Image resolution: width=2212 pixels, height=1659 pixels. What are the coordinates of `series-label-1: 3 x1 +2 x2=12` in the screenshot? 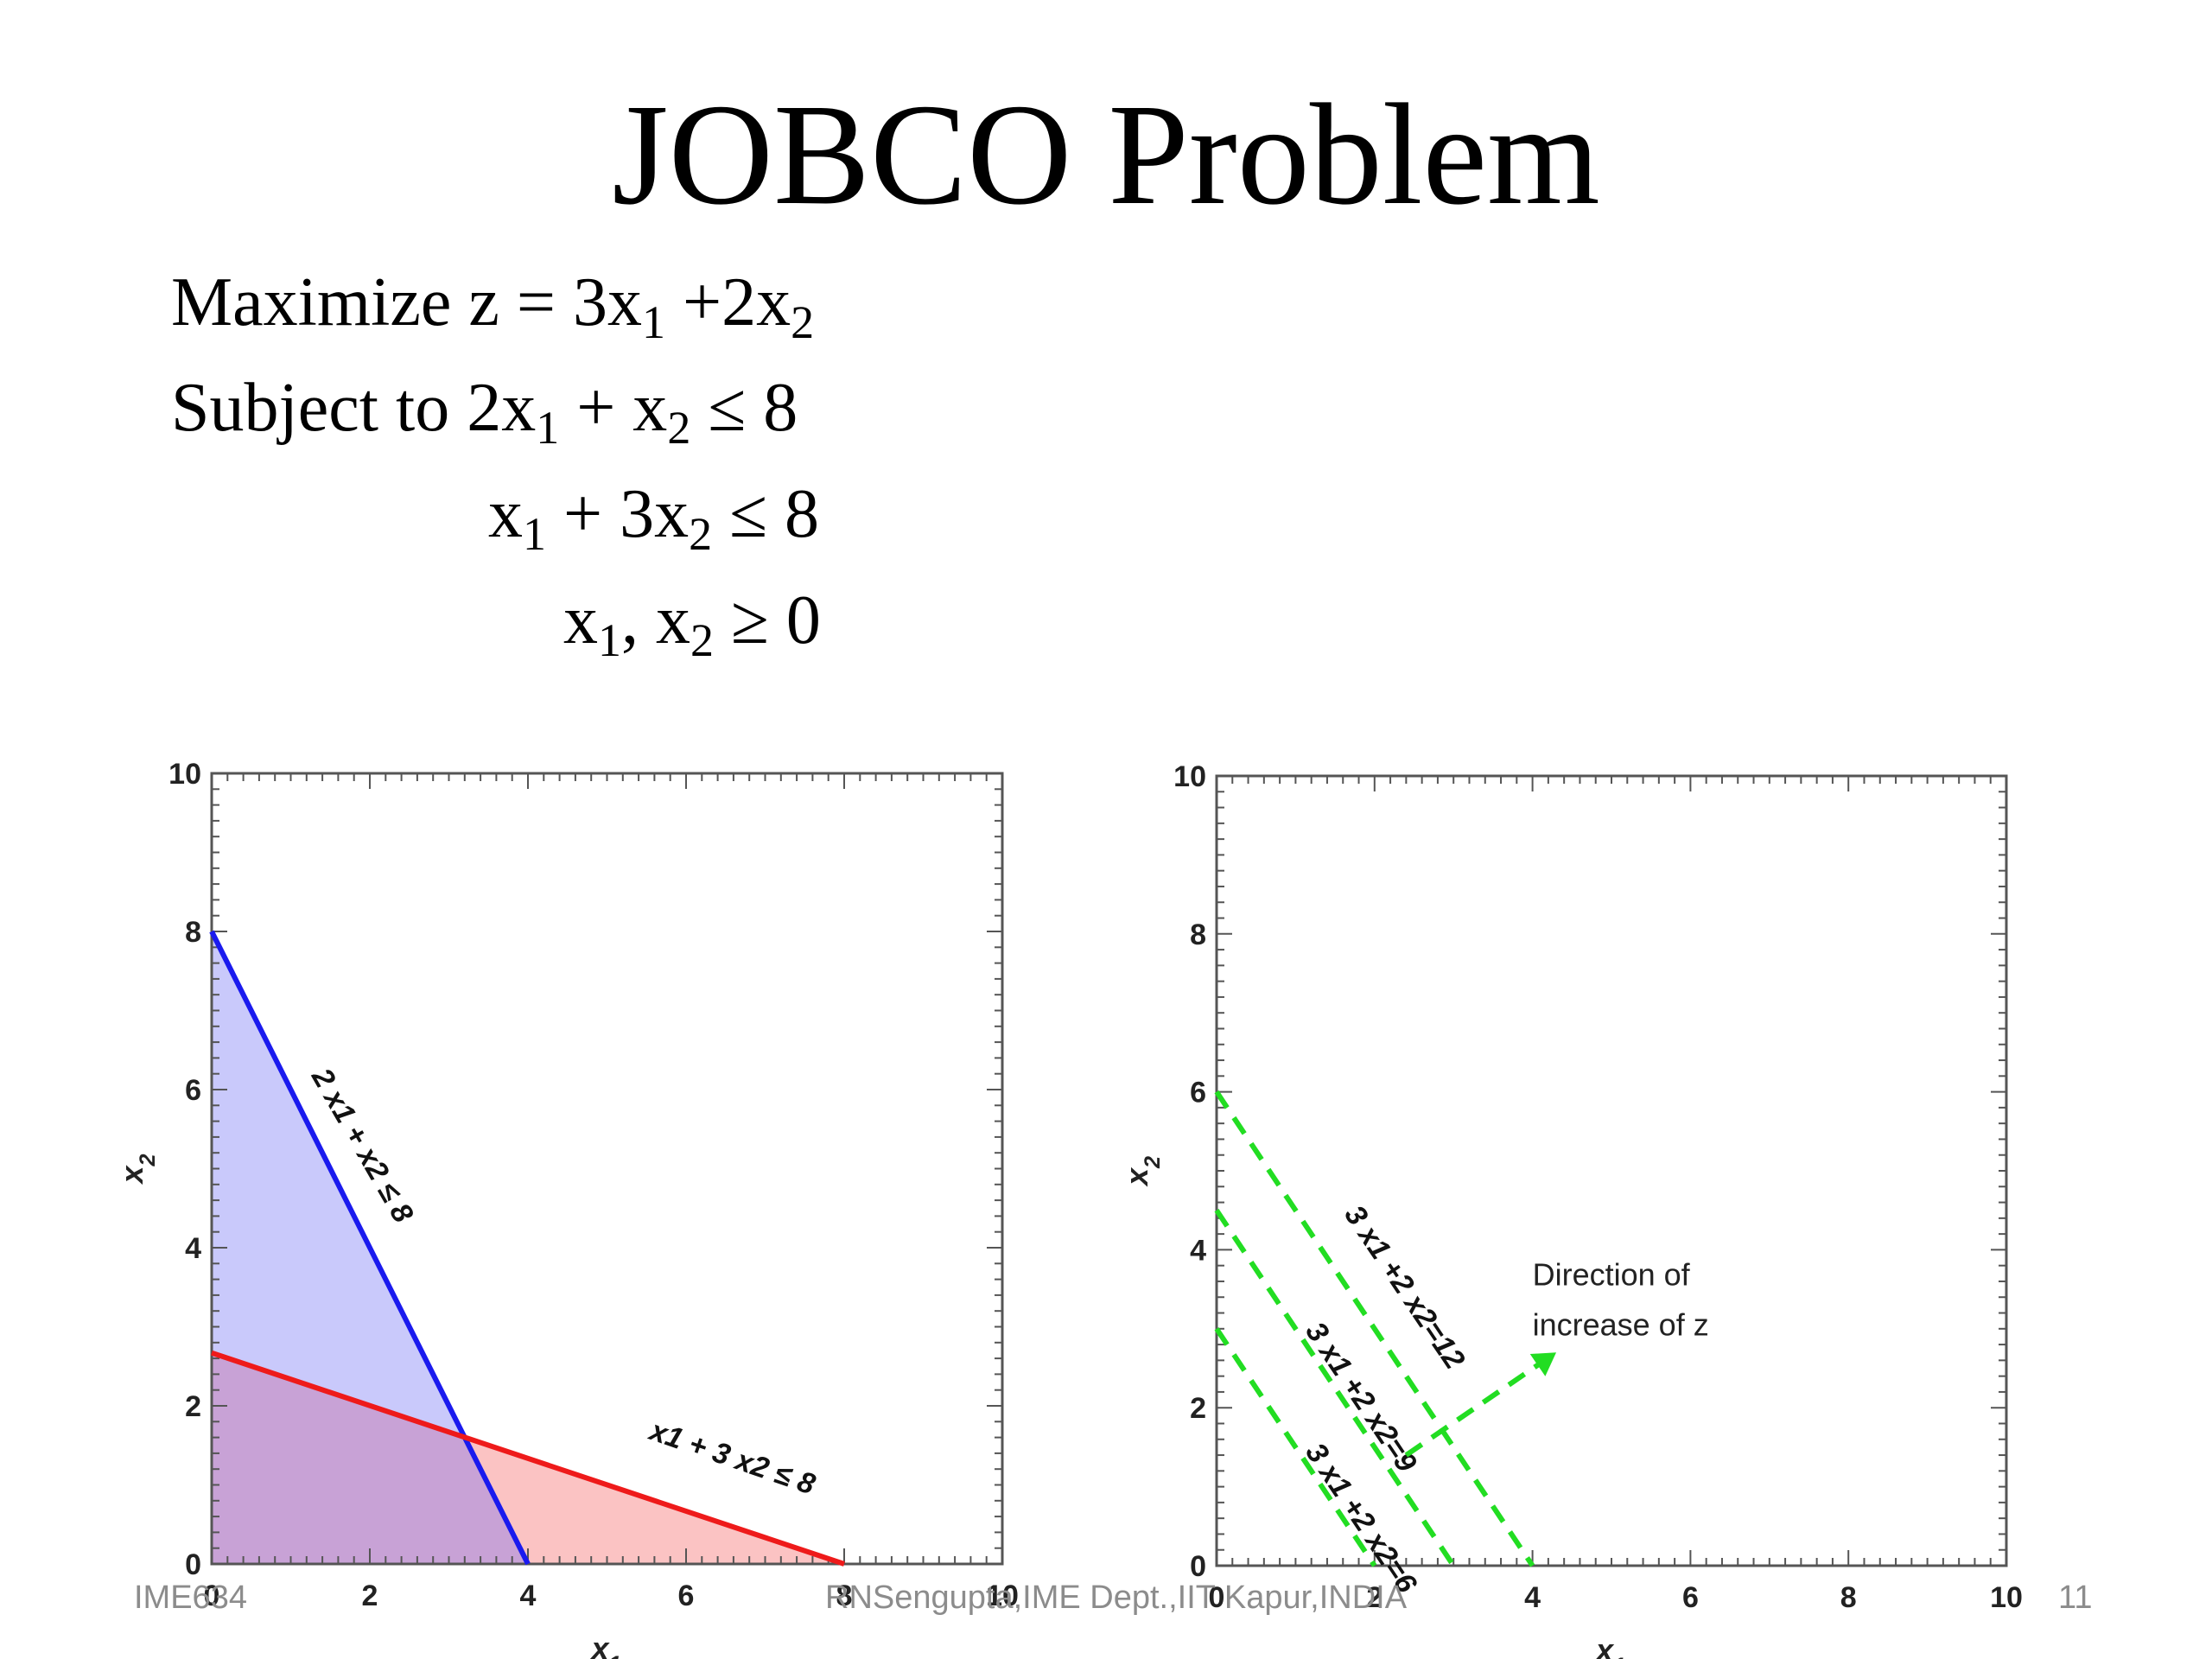 It's located at (1404, 1287).